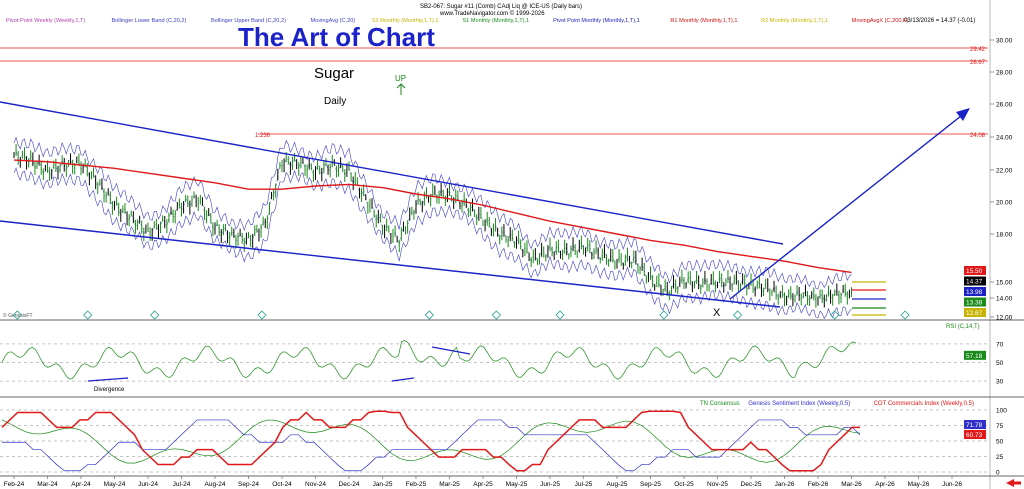 The image size is (1024, 489). What do you see at coordinates (416, 484) in the screenshot?
I see `date-tick-label: Feb-25` at bounding box center [416, 484].